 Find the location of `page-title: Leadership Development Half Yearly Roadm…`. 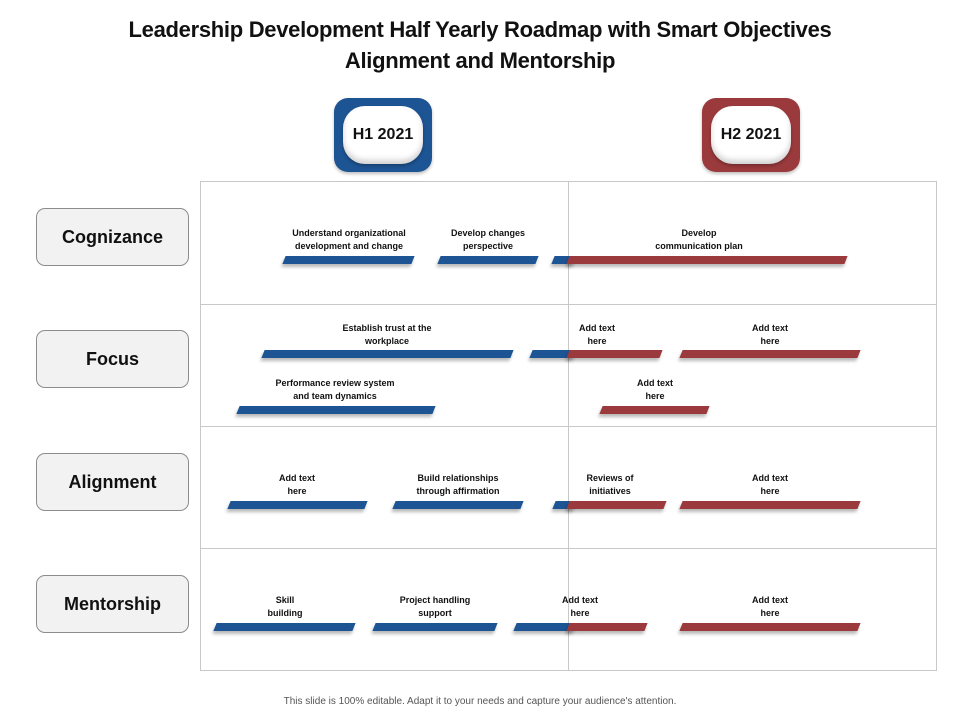

page-title: Leadership Development Half Yearly Roadm… is located at coordinates (480, 45).